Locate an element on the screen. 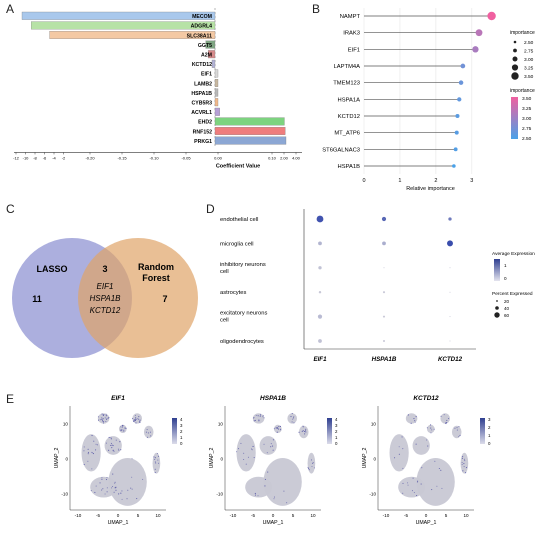 The height and width of the screenshot is (537, 550). size-legend-label: 2.75 is located at coordinates (529, 52).